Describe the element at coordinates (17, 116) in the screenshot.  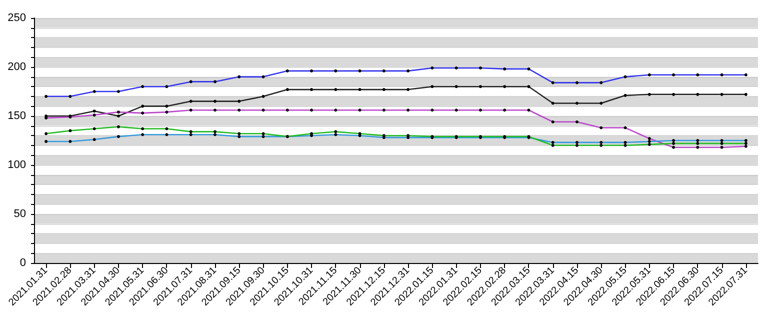
I see `y-tick-label: 150` at that location.